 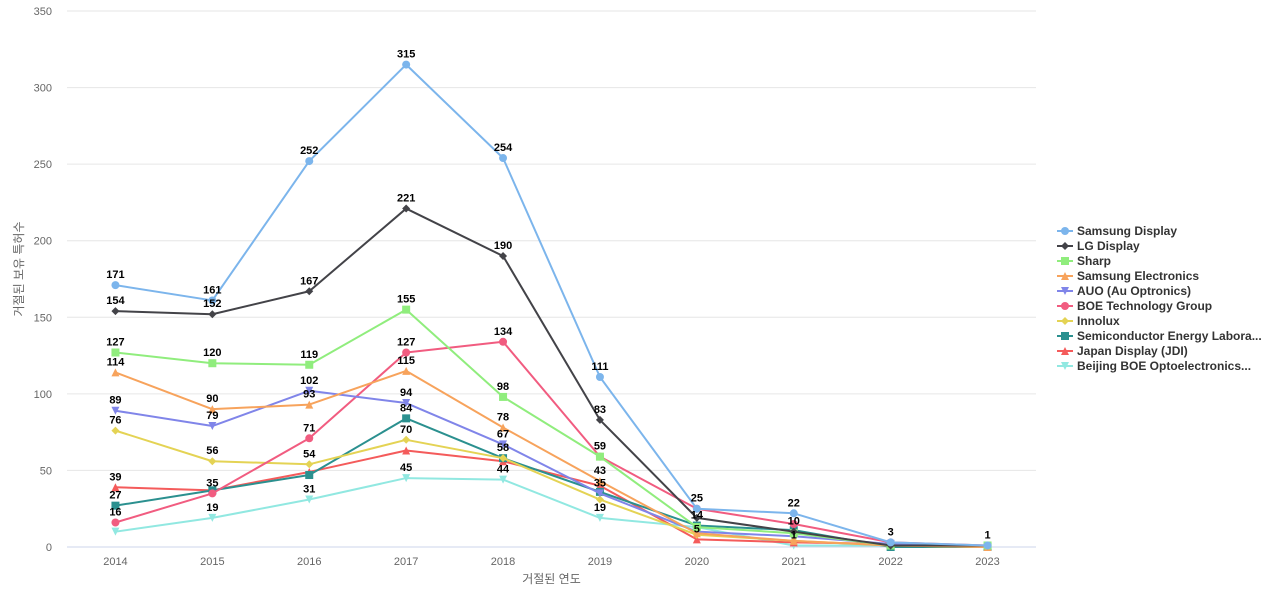 I want to click on data-label: 39, so click(x=115, y=477).